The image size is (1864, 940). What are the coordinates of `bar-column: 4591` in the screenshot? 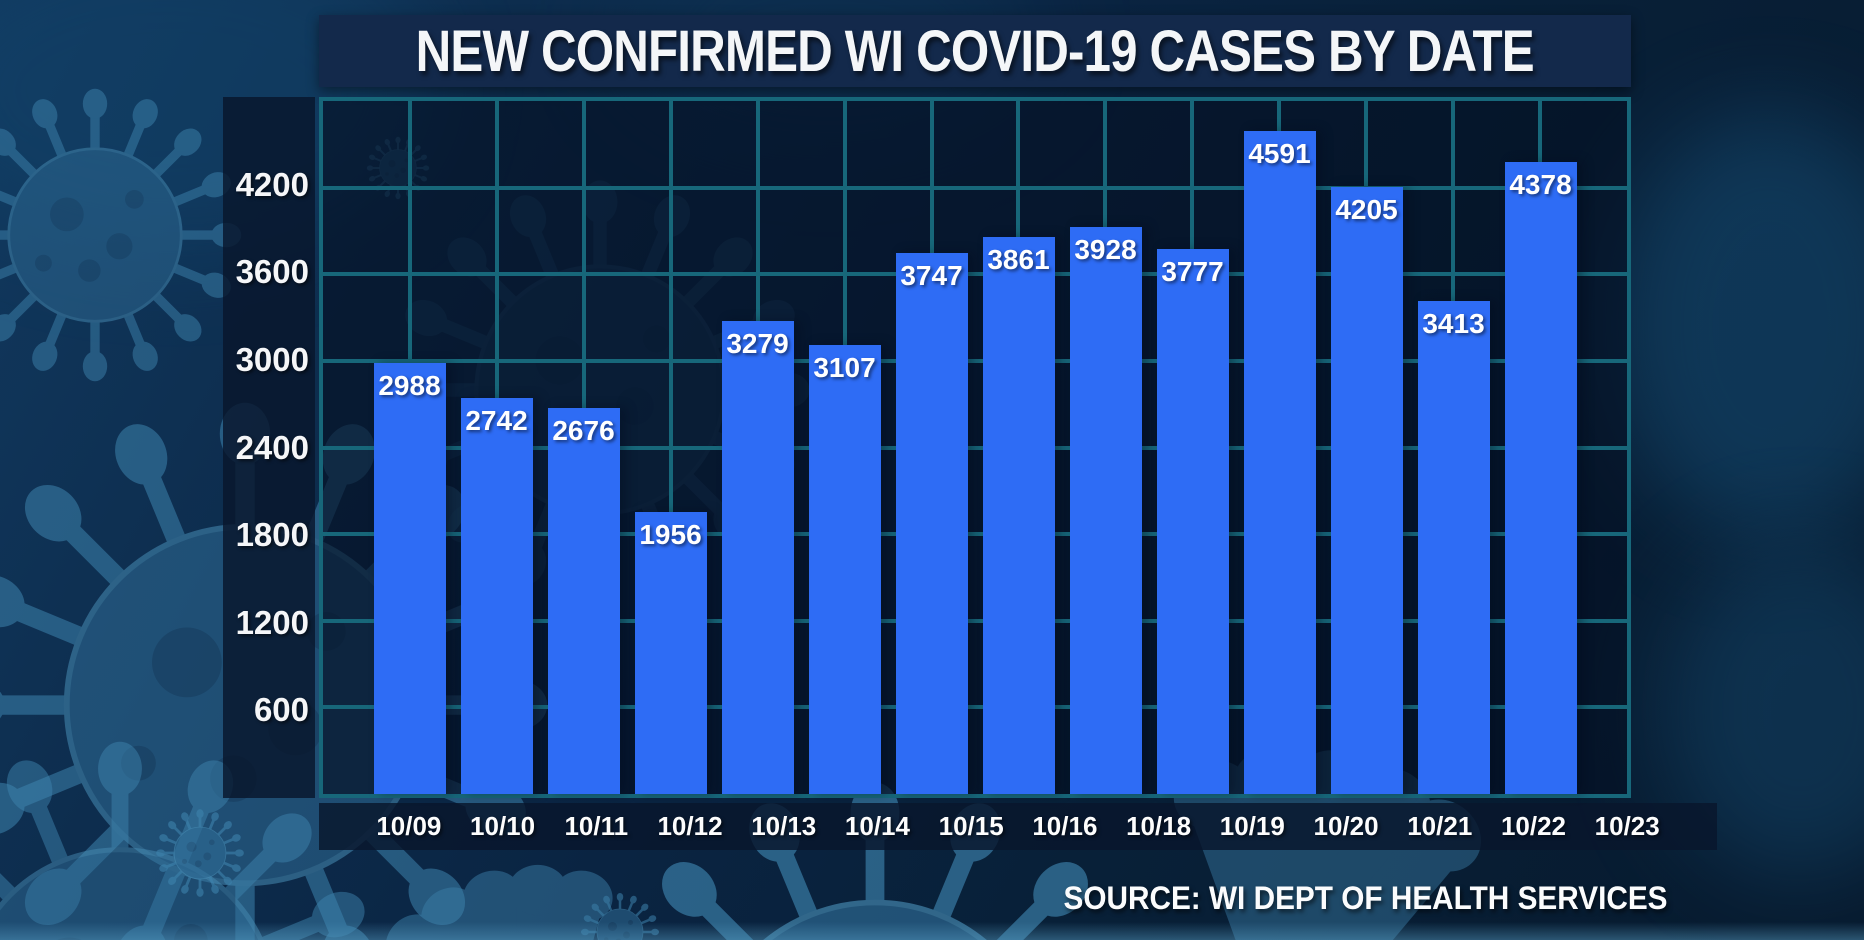 It's located at (1279, 447).